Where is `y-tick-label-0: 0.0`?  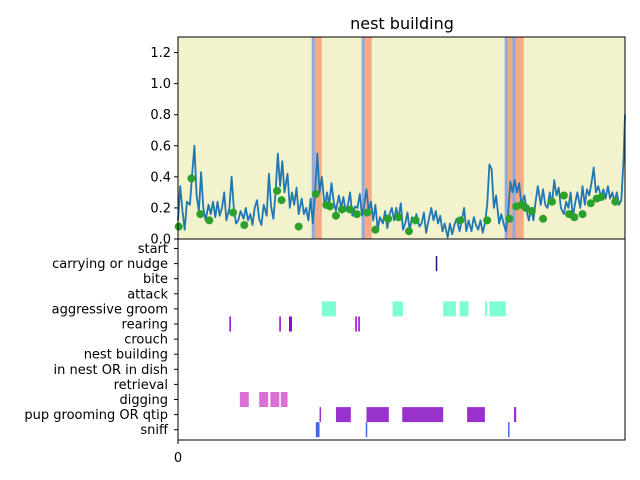
y-tick-label-0: 0.0 is located at coordinates (160, 240).